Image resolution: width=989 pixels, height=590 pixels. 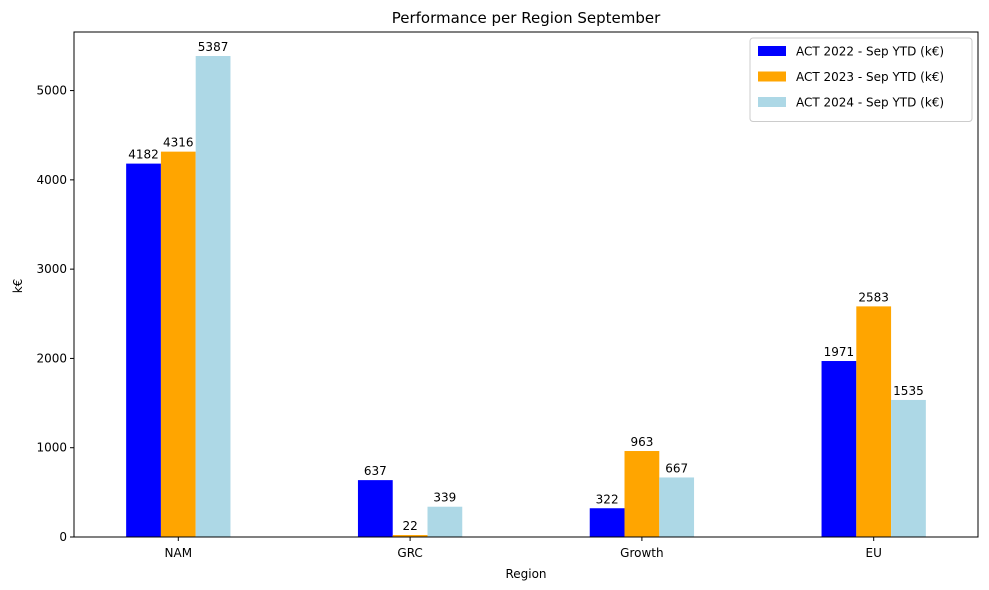 I want to click on y-tick-label: 2000, so click(x=51, y=358).